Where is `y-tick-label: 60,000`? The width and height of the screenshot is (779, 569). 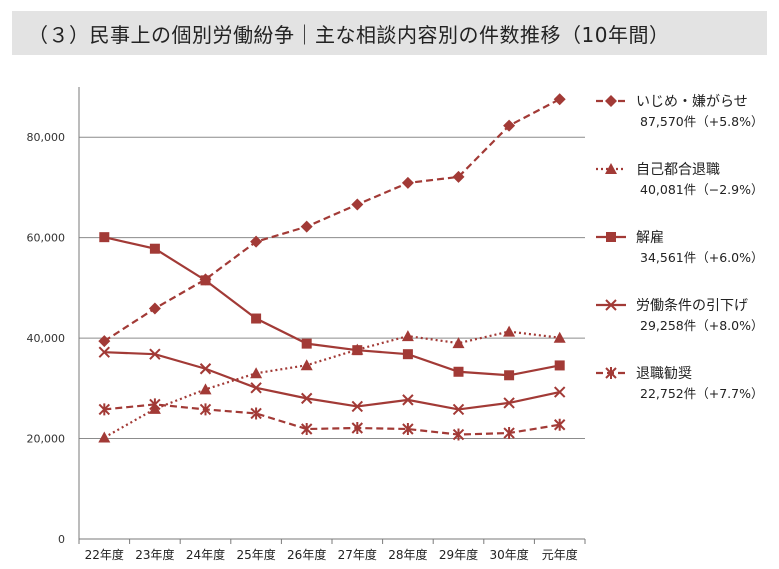 y-tick-label: 60,000 is located at coordinates (46, 238).